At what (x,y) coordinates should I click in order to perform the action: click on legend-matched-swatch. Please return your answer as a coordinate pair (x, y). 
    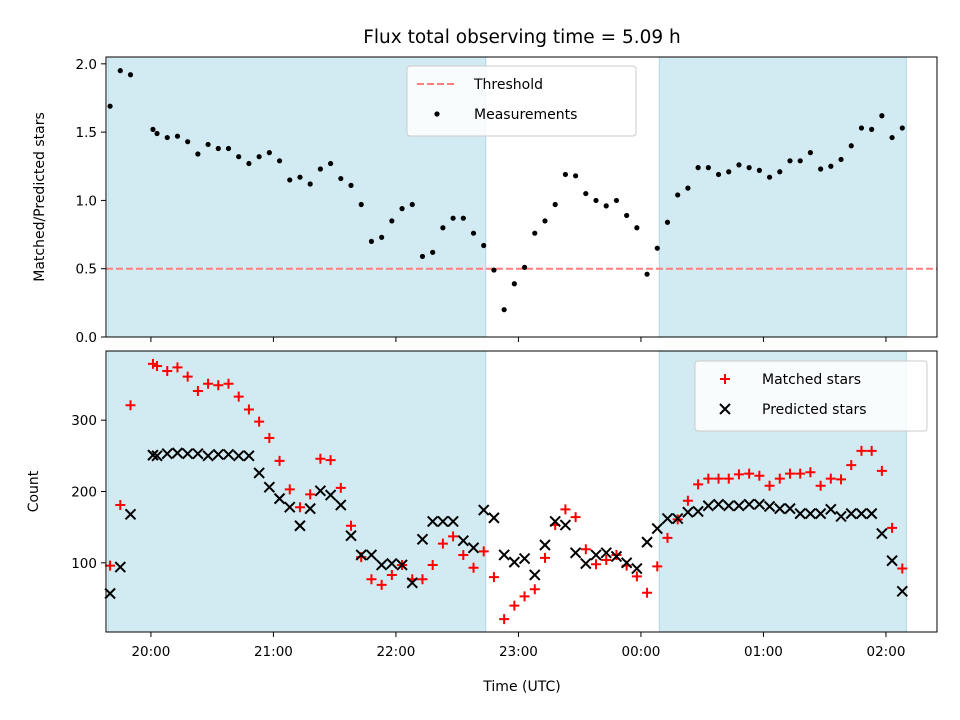
    Looking at the image, I should click on (725, 379).